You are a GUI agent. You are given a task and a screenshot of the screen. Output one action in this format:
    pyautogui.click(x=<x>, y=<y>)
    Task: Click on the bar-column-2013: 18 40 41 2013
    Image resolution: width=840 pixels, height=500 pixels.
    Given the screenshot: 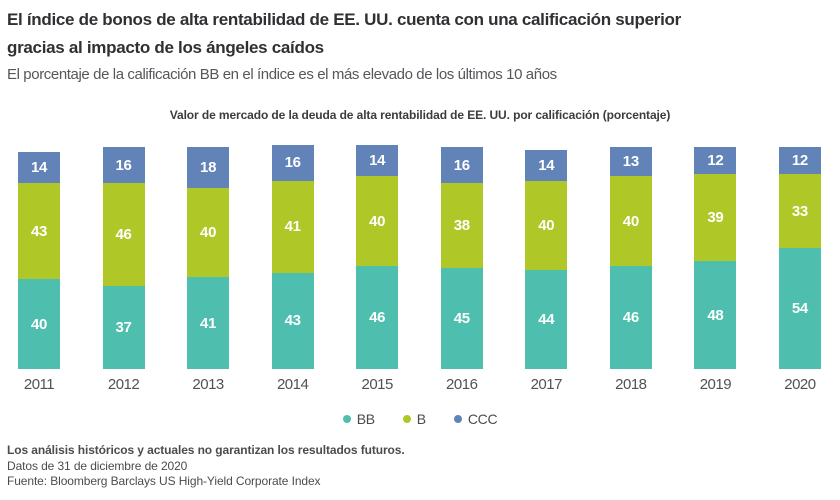 What is the action you would take?
    pyautogui.click(x=208, y=270)
    